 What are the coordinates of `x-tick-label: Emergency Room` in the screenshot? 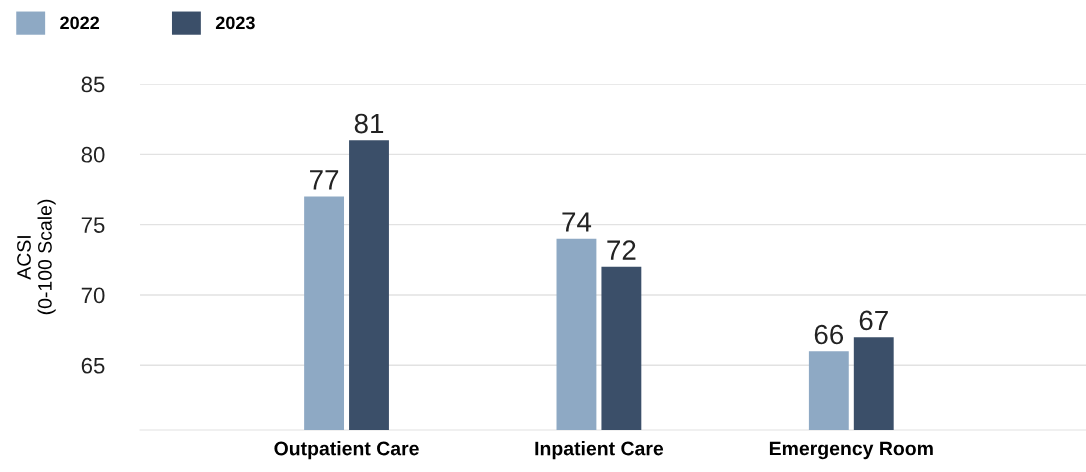 It's located at (851, 450).